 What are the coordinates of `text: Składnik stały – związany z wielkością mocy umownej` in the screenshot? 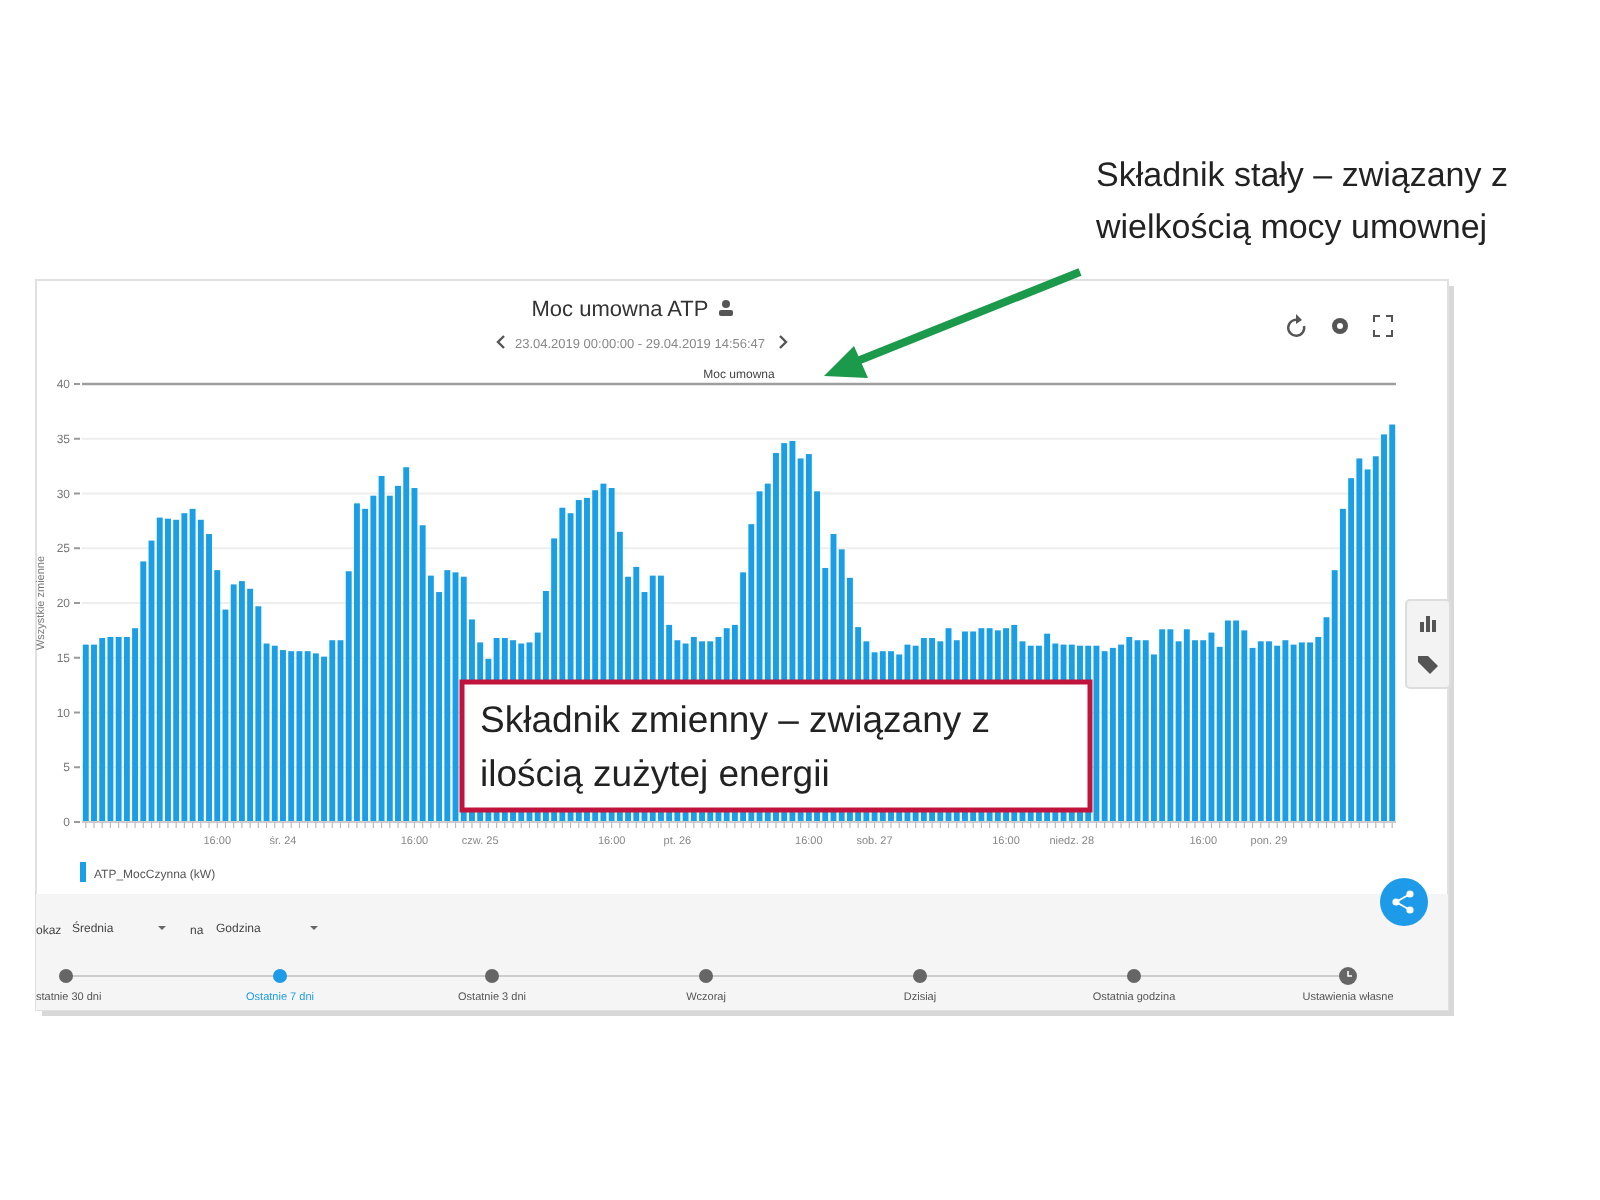 It's located at (1301, 201).